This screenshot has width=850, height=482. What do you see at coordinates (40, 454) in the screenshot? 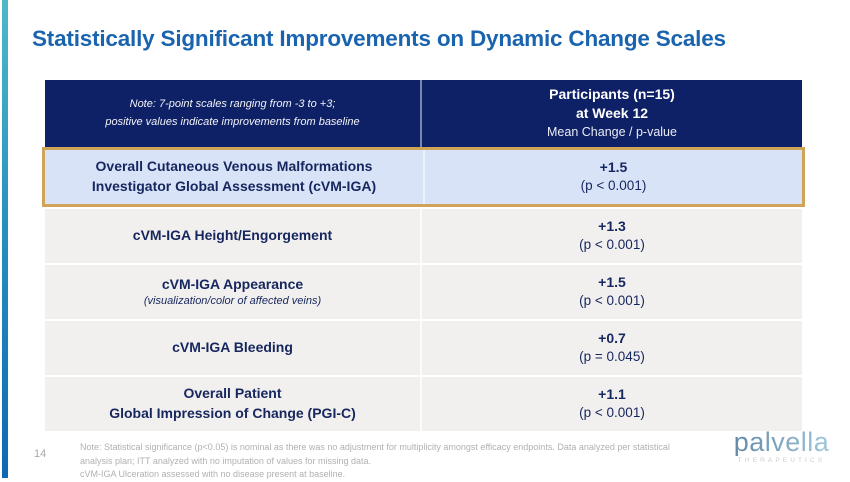
I see `page-number: 14` at bounding box center [40, 454].